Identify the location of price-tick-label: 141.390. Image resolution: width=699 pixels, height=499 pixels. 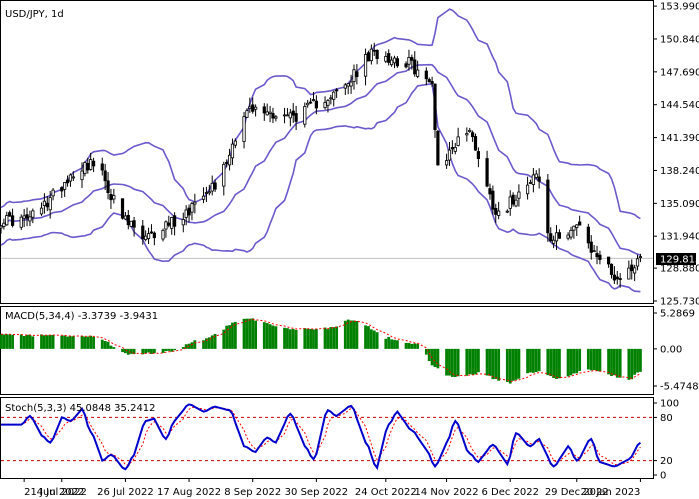
(679, 138).